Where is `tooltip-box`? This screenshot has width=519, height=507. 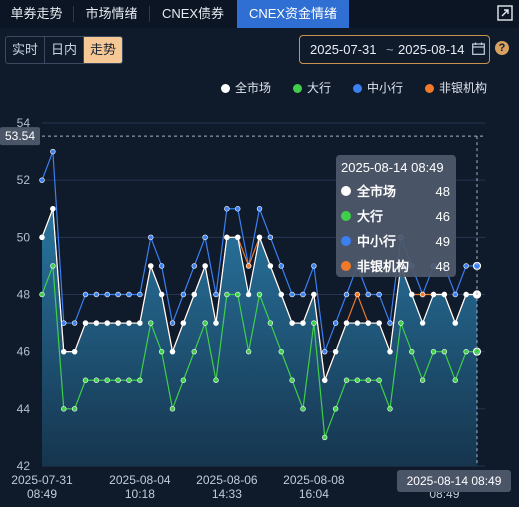 tooltip-box is located at coordinates (396, 216).